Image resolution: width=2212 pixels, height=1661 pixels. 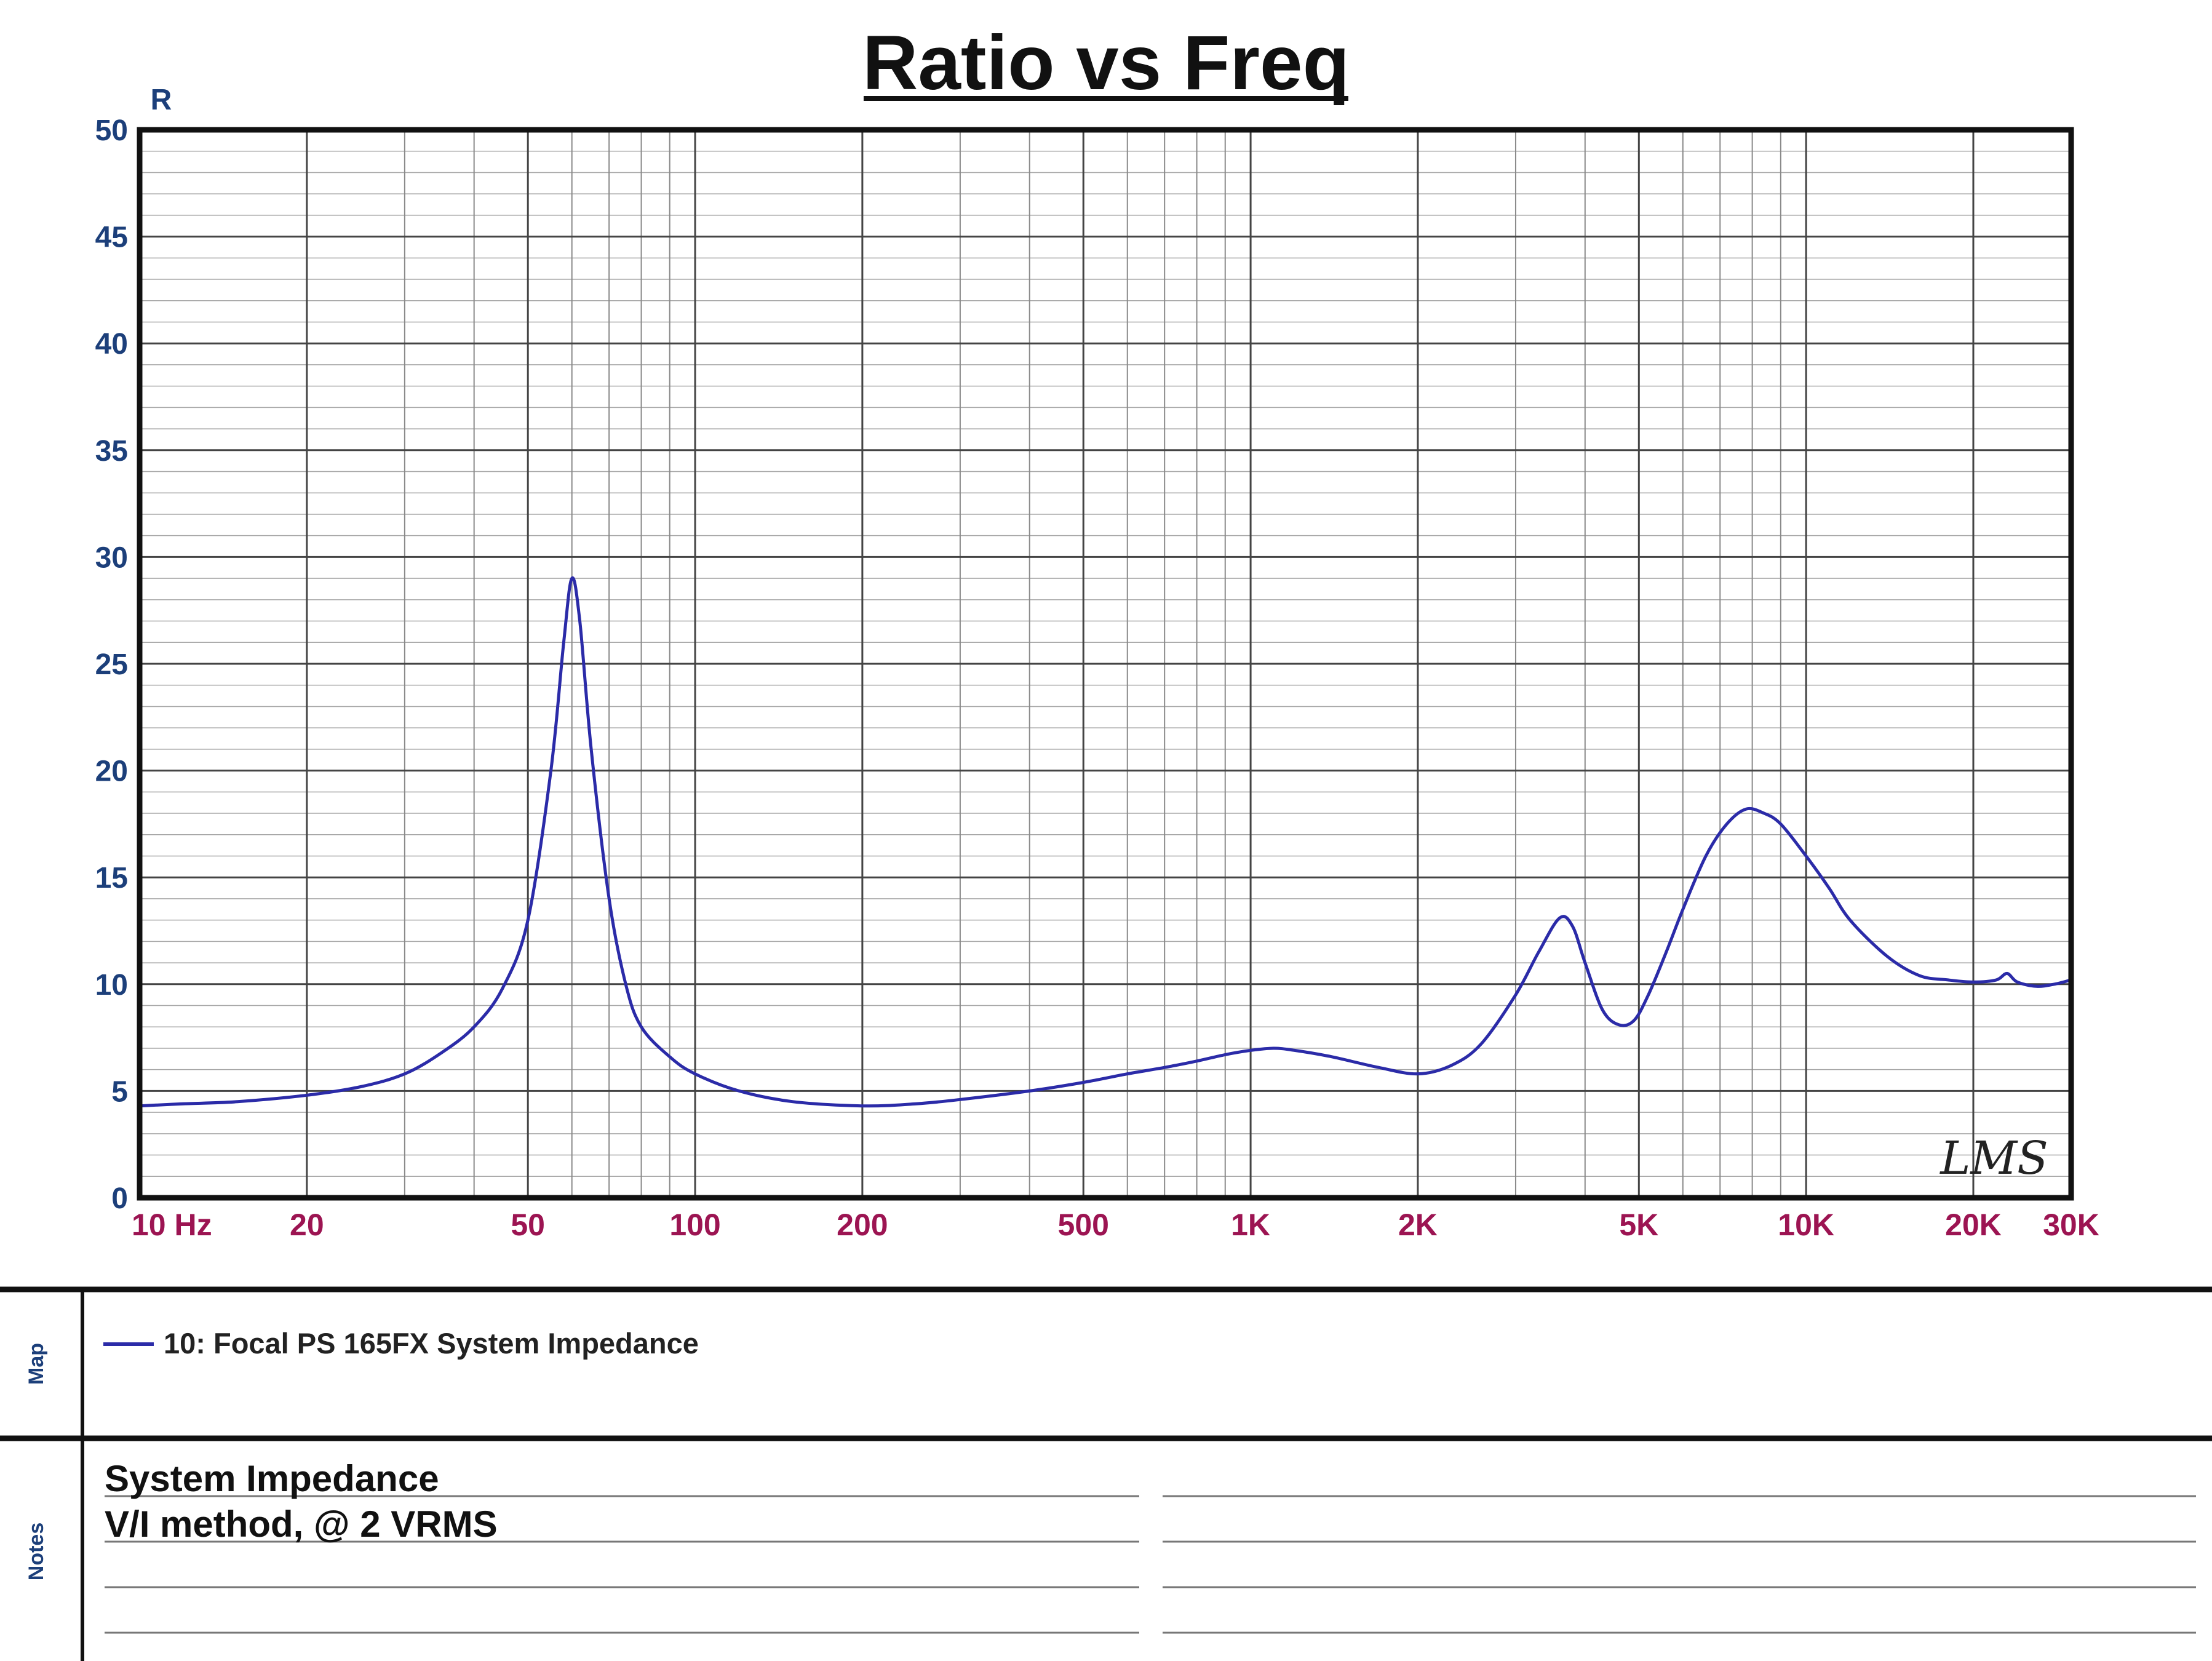 I want to click on y-tick-label: 25, so click(x=111, y=664).